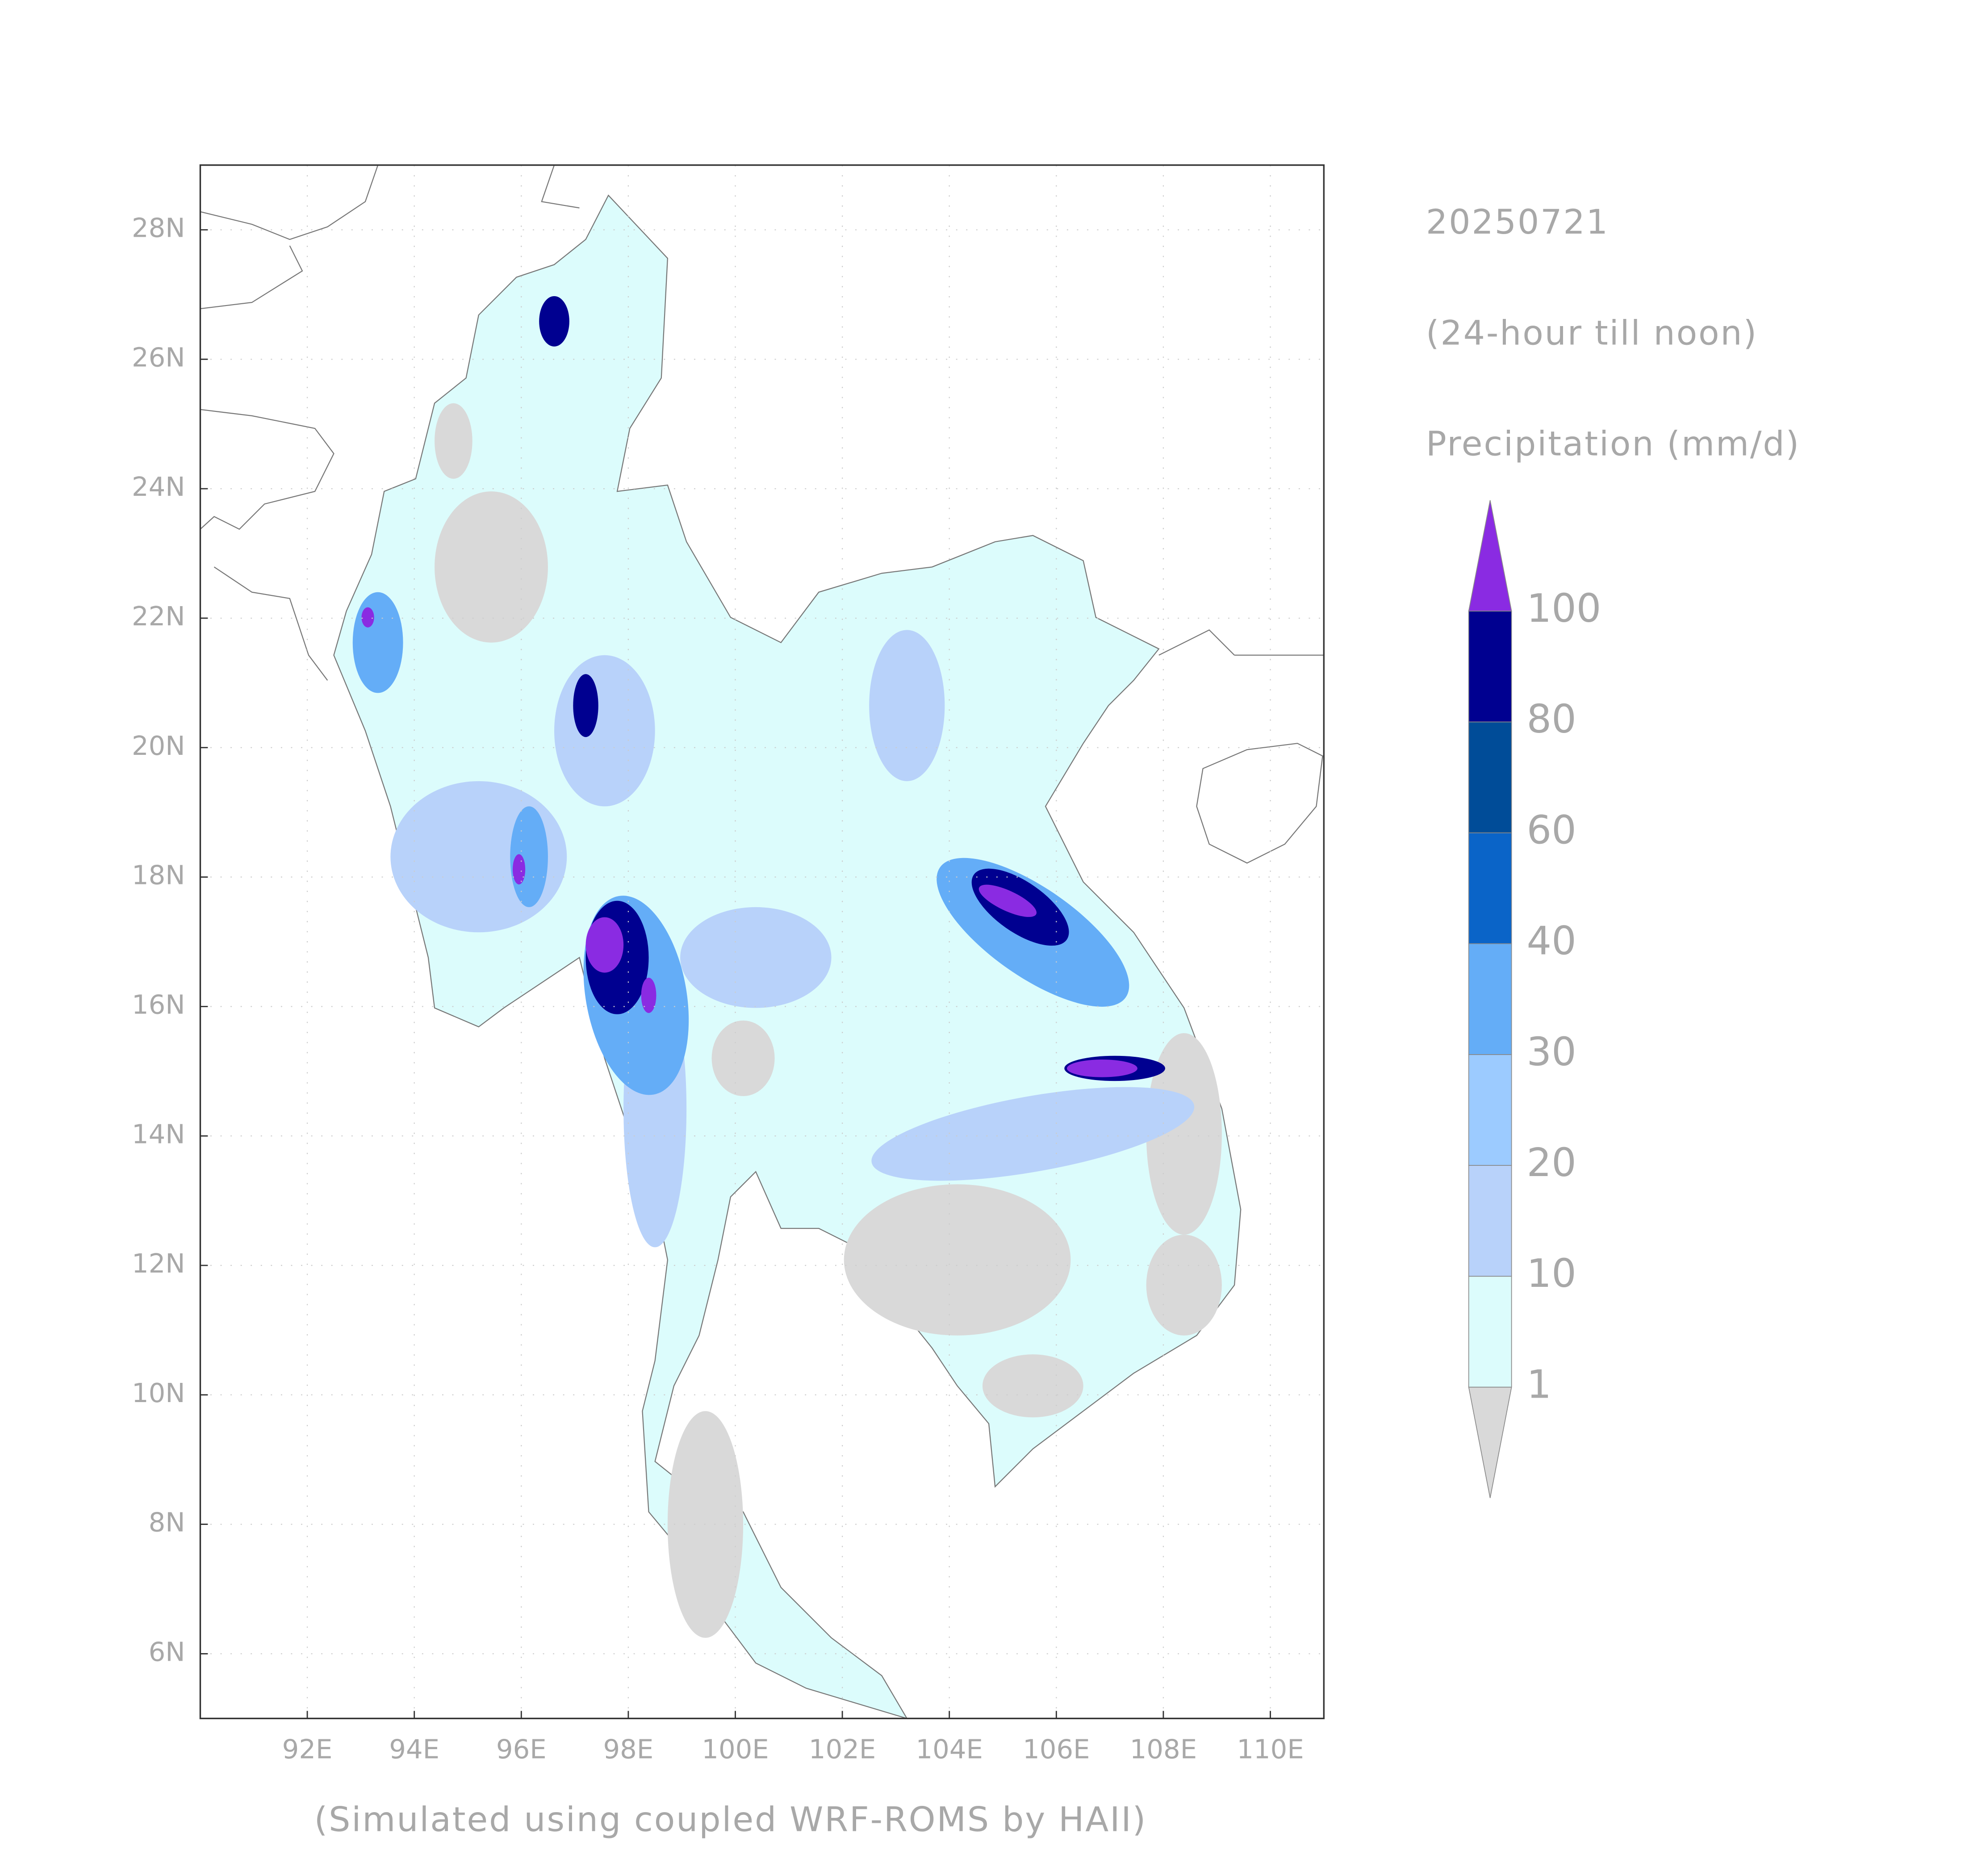  Describe the element at coordinates (167, 1522) in the screenshot. I see `y-tick-label: 8N` at that location.